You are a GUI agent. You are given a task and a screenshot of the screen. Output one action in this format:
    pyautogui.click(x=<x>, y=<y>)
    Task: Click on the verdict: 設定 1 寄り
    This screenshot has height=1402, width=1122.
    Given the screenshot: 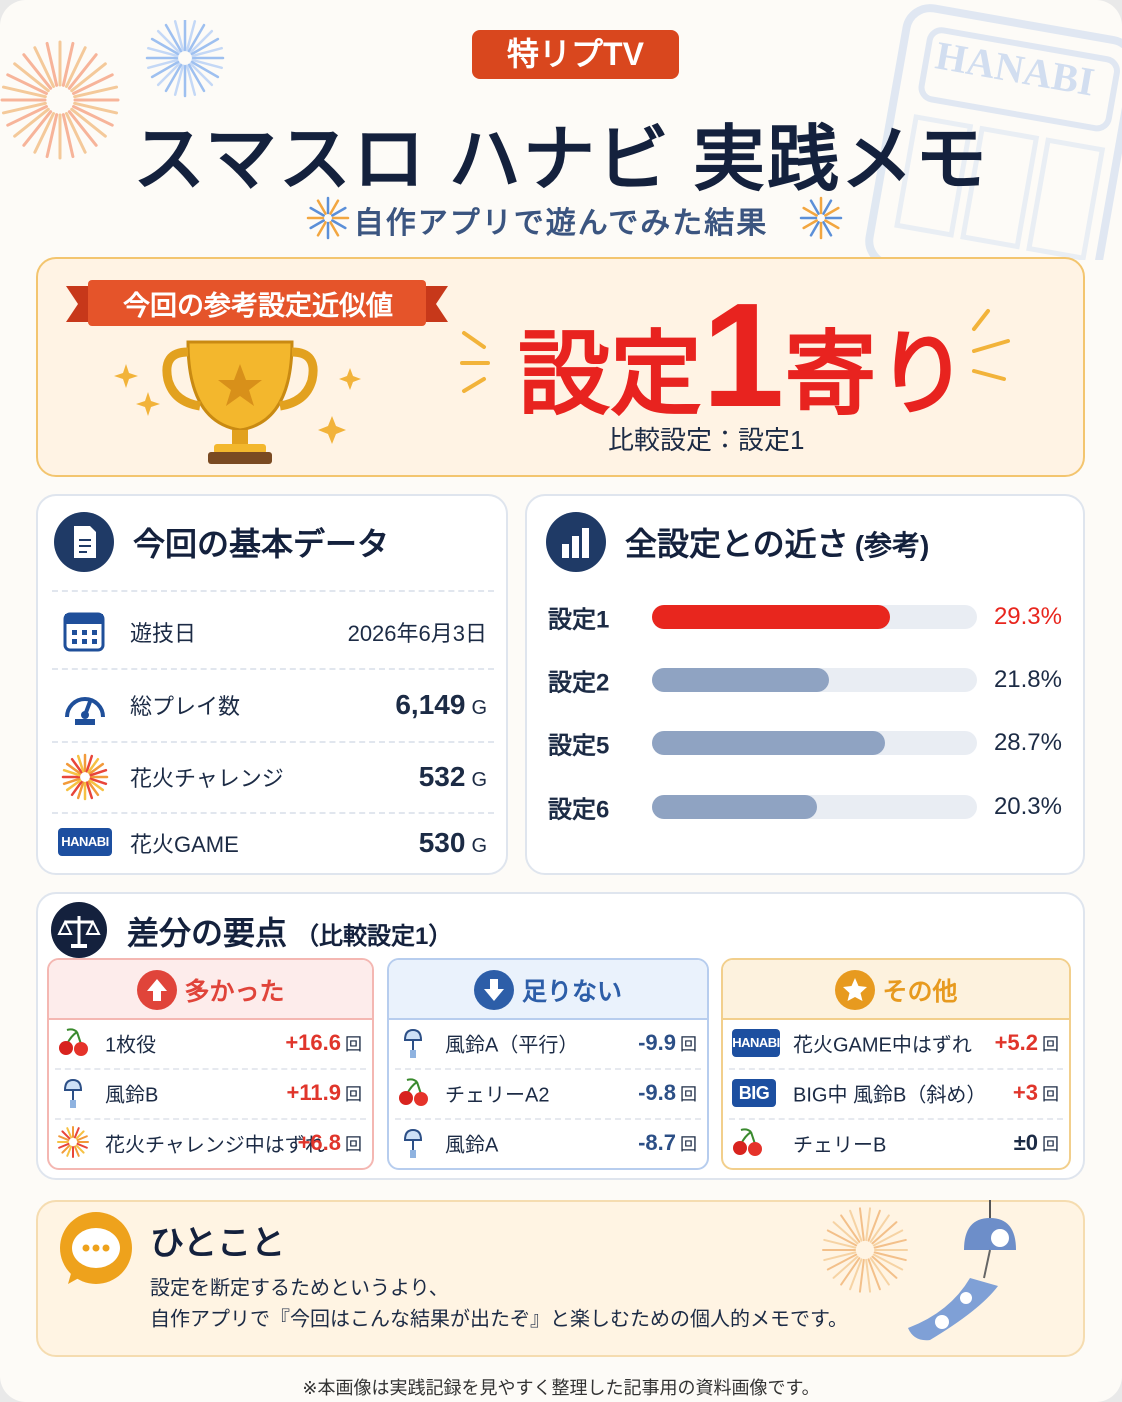 What is the action you would take?
    pyautogui.click(x=743, y=356)
    